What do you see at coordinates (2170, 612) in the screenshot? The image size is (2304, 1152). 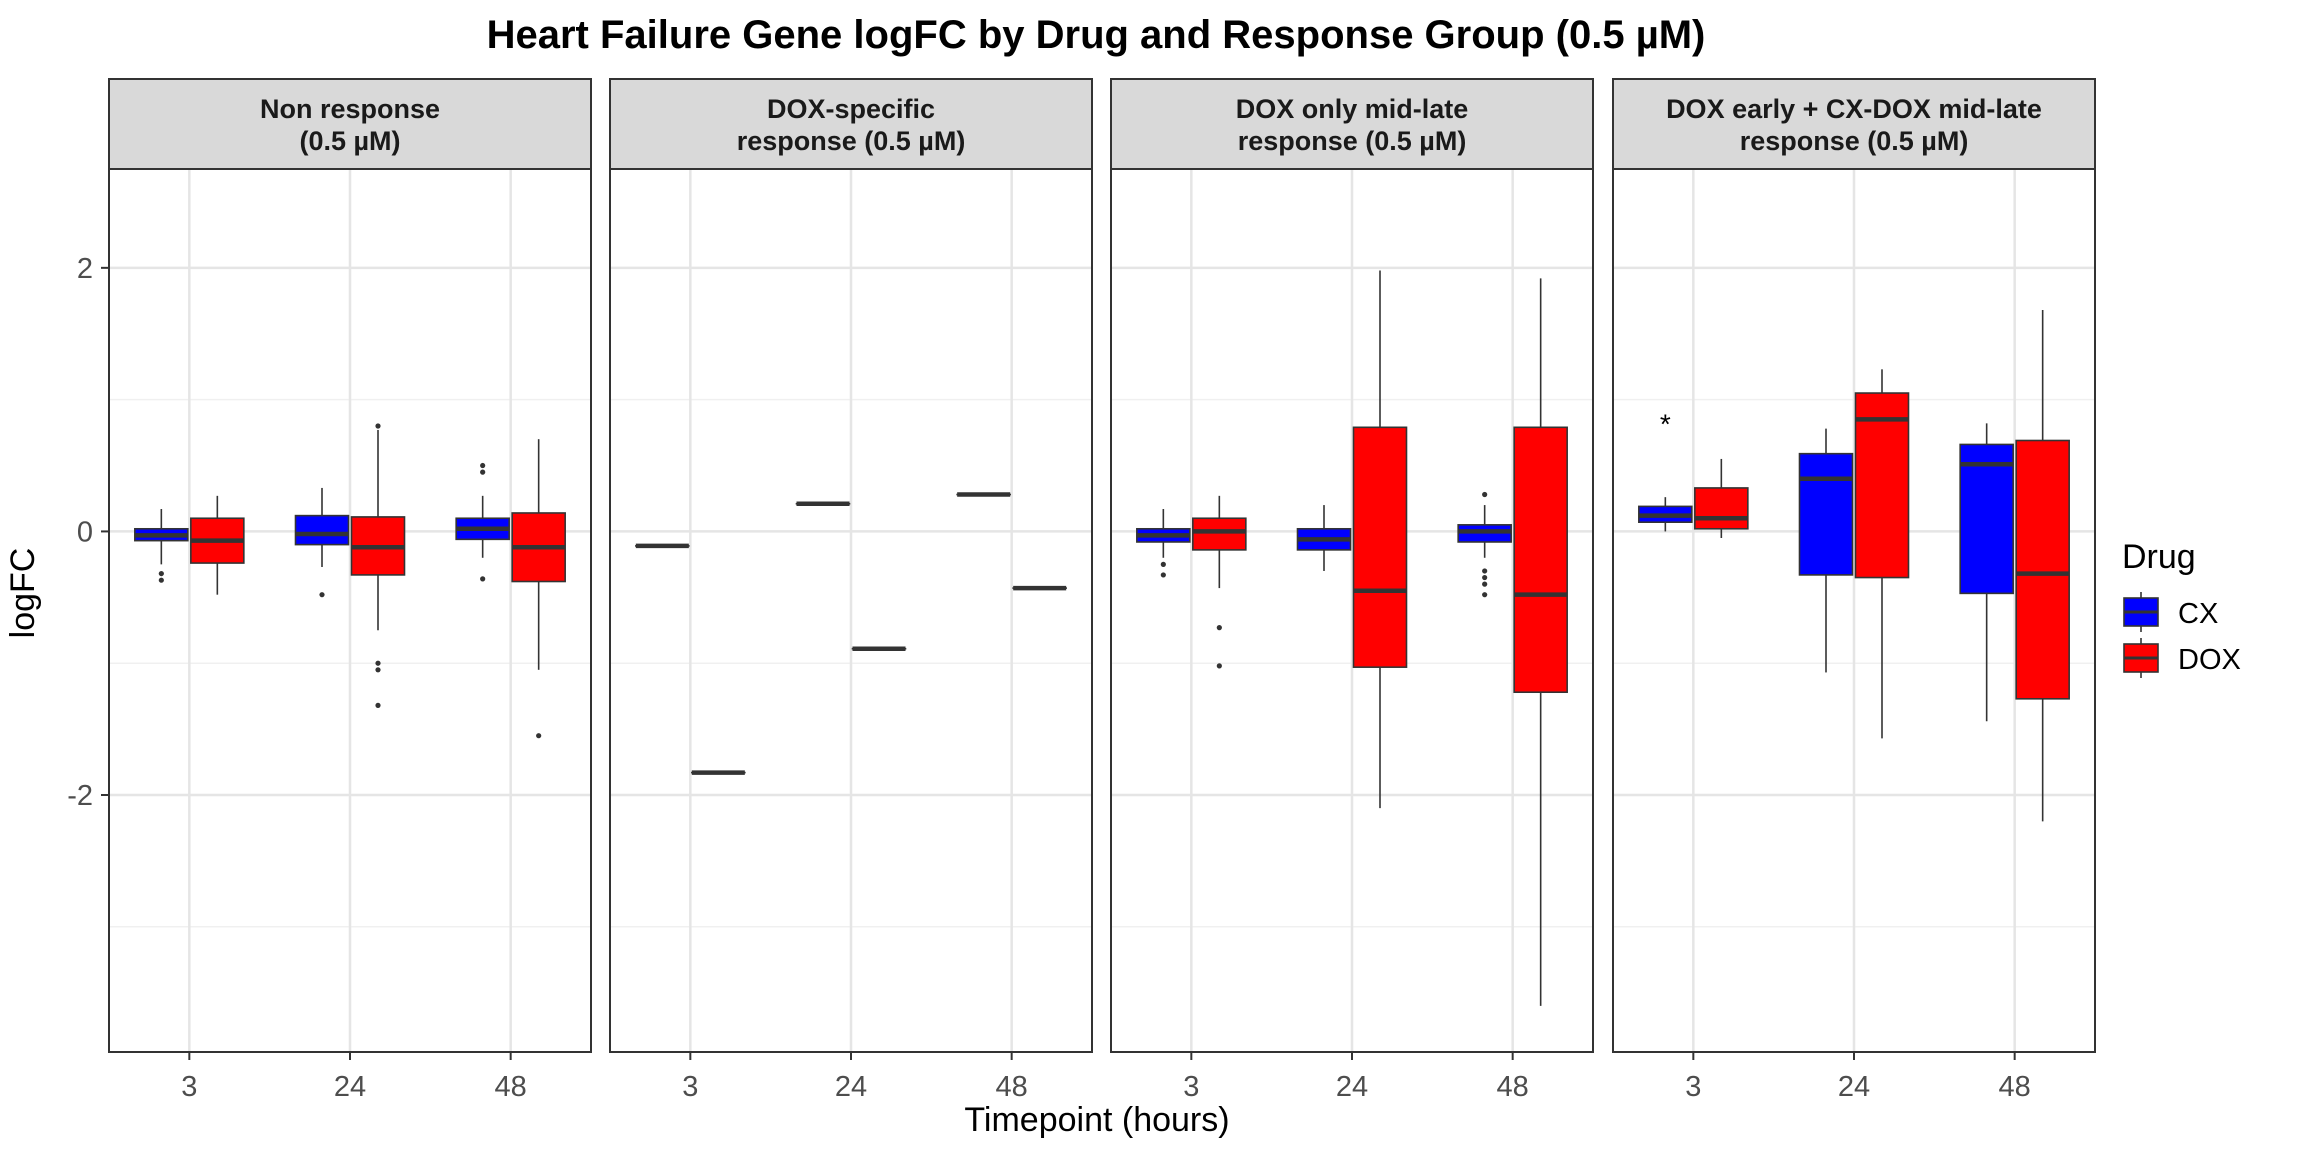 I see `legend-item-cx: CX` at bounding box center [2170, 612].